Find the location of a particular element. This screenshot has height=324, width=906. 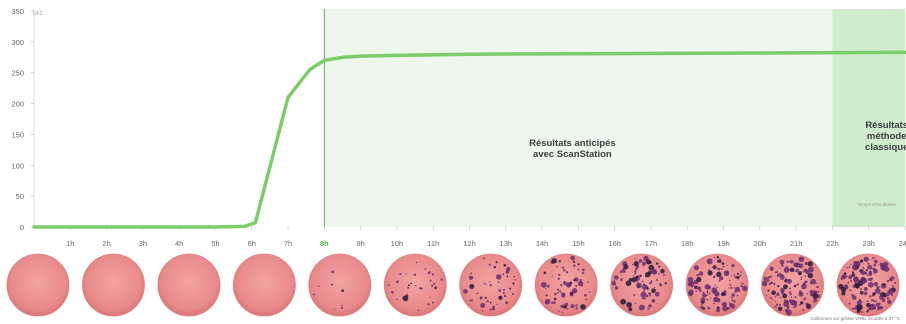

x-tick-label: 19h is located at coordinates (723, 243).